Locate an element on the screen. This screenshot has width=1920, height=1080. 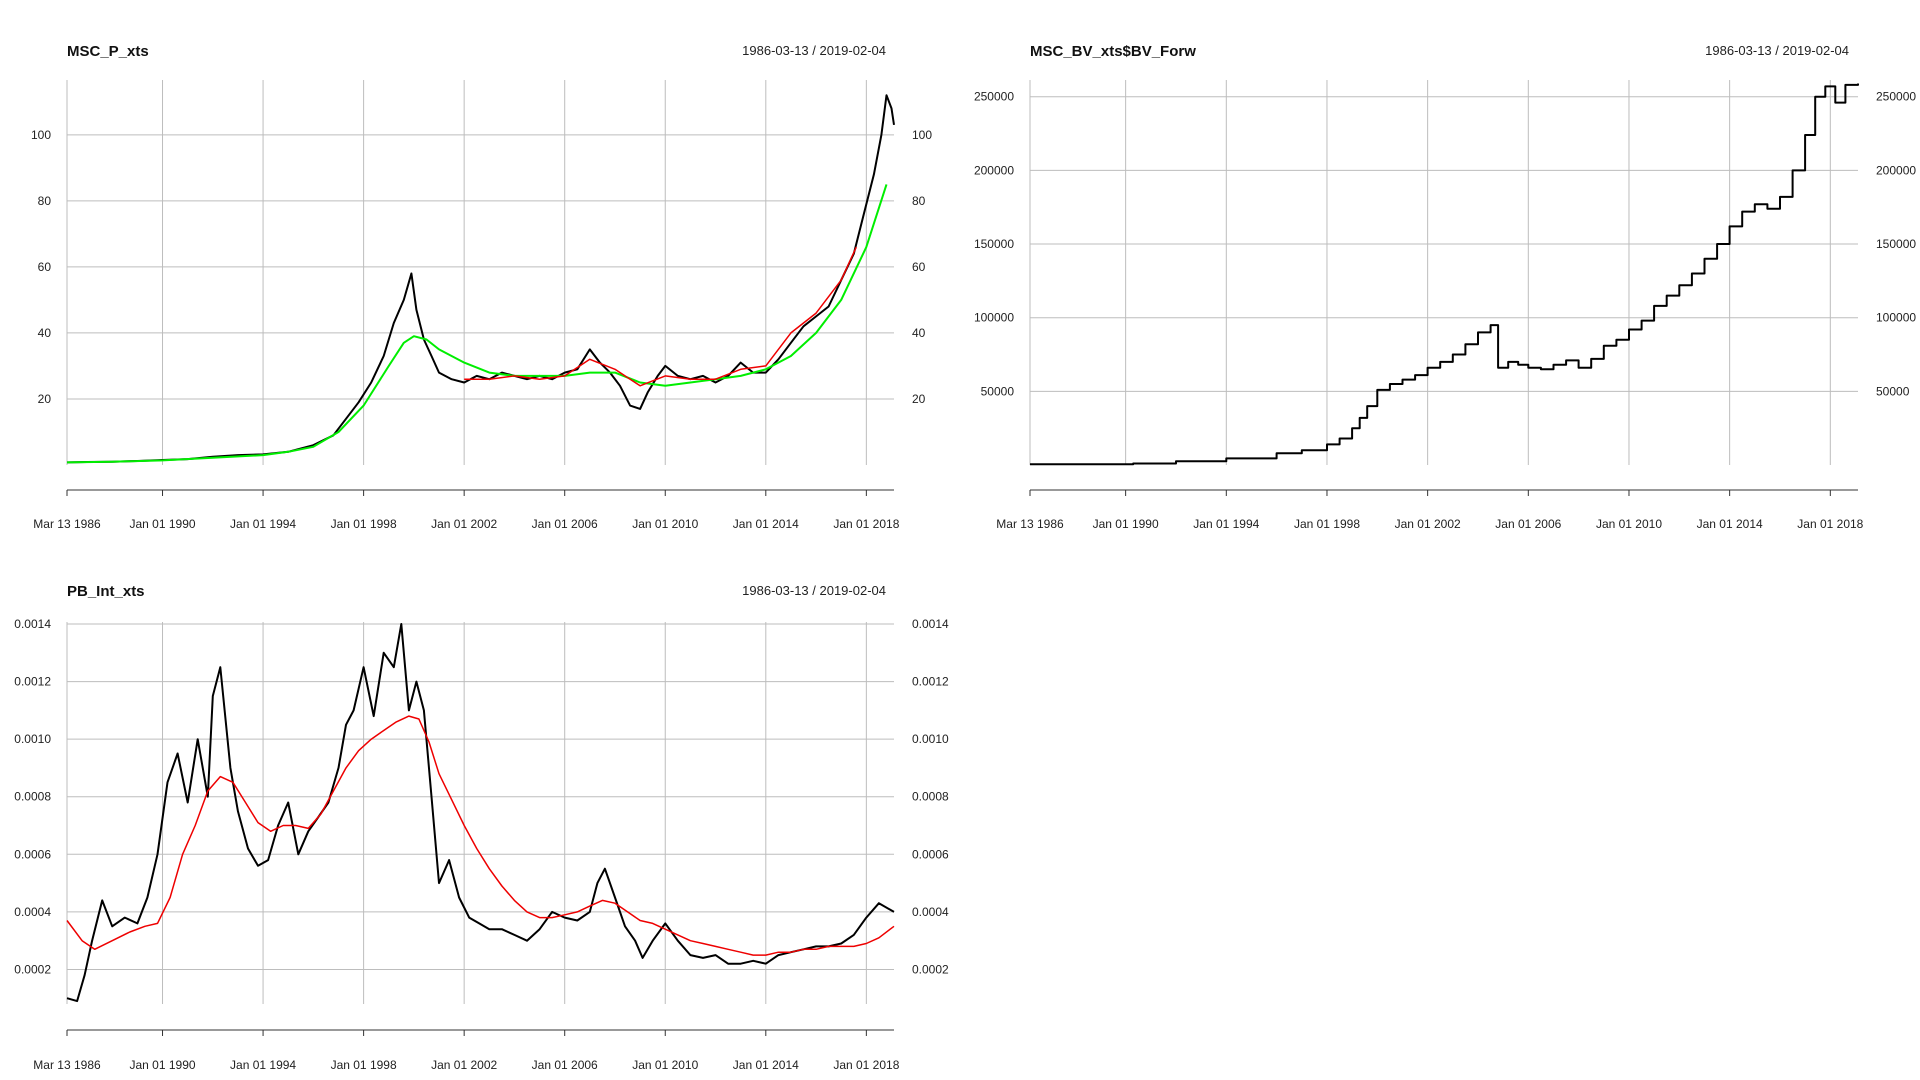
y-tick-label-left: 0.0002 is located at coordinates (32, 969).